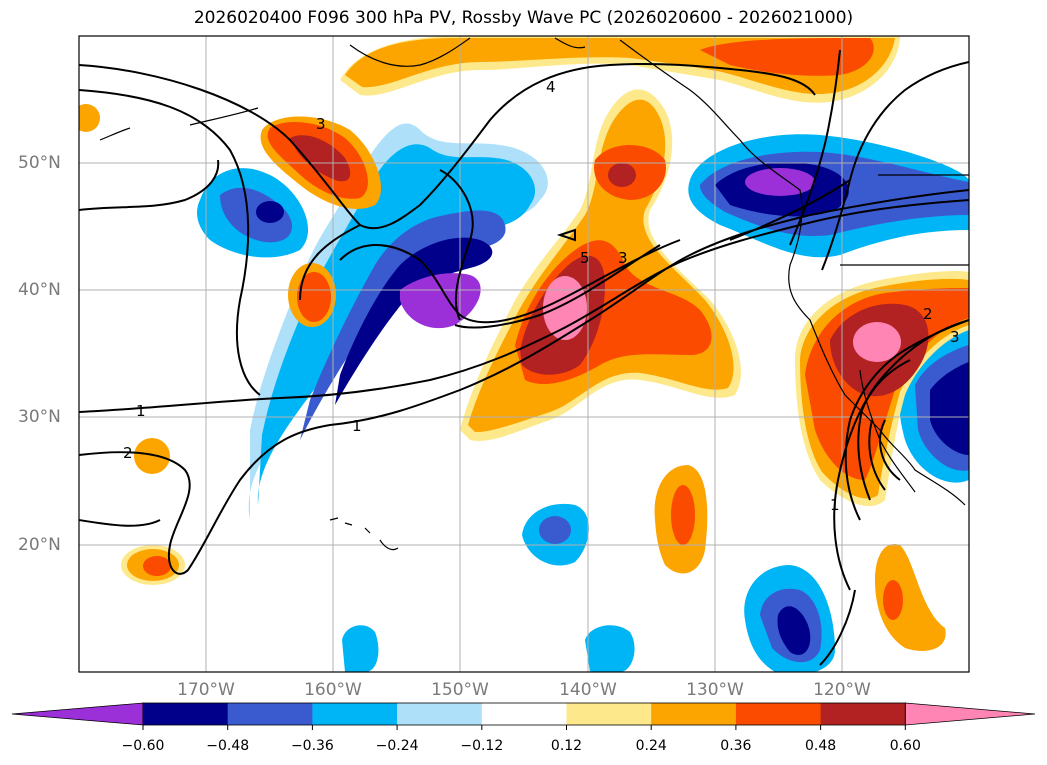  What do you see at coordinates (905, 746) in the screenshot?
I see `colorbar-tick-label: 0.60` at bounding box center [905, 746].